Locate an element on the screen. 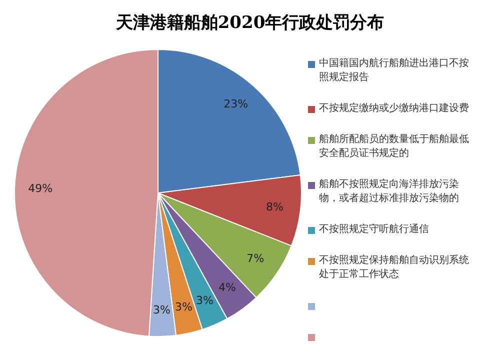 The width and height of the screenshot is (500, 362). data-label: 23% is located at coordinates (236, 104).